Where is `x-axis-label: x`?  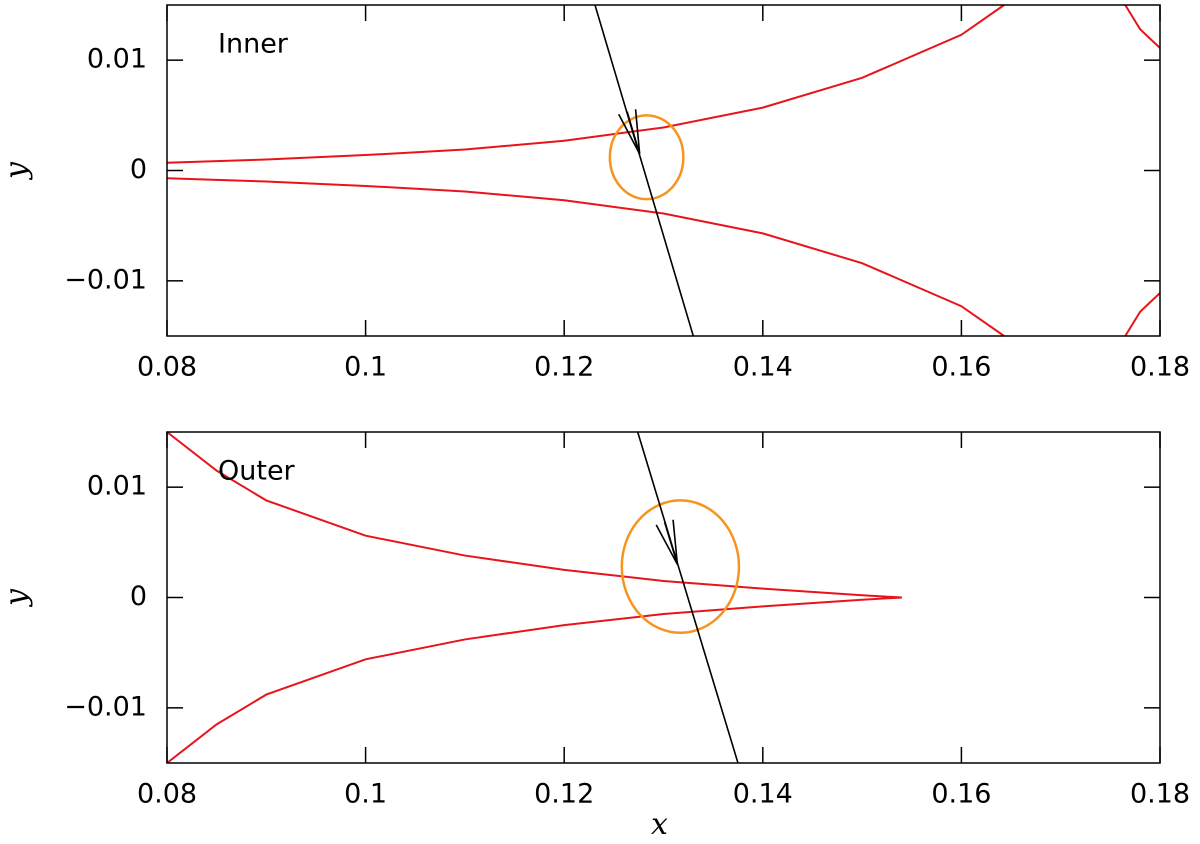 x-axis-label: x is located at coordinates (659, 824).